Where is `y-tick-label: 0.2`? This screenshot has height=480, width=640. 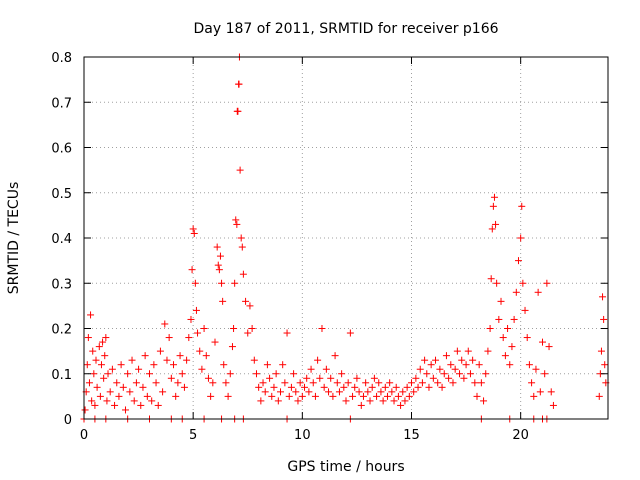 y-tick-label: 0.2 is located at coordinates (61, 330).